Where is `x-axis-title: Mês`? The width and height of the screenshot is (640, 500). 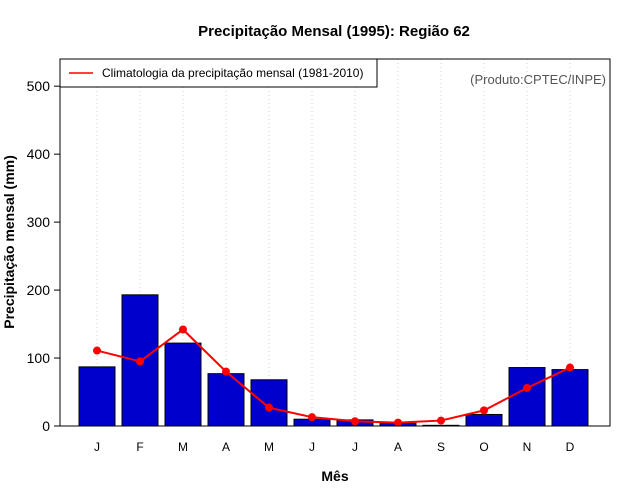
x-axis-title: Mês is located at coordinates (334, 476).